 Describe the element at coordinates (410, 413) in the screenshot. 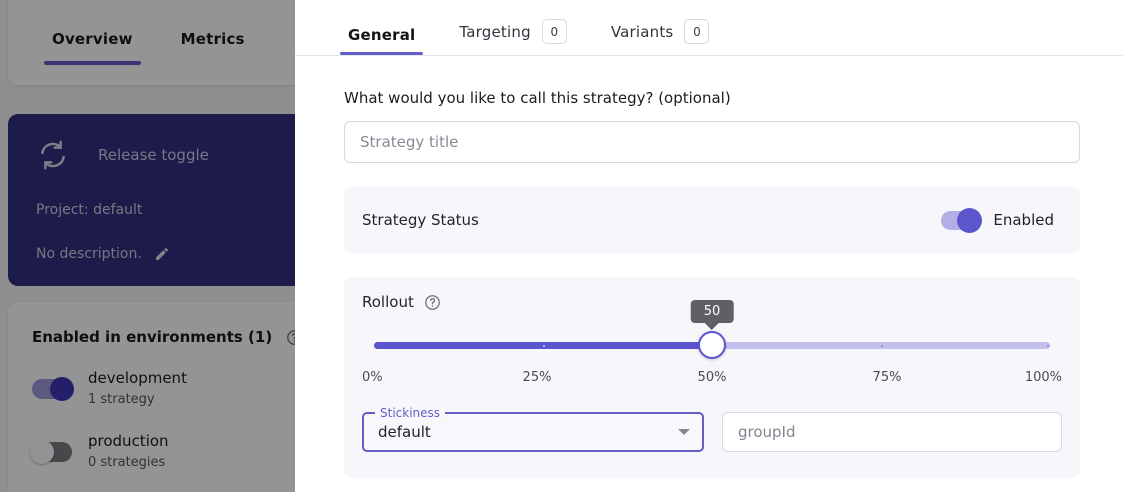

I see `stickiness-label: Stickiness` at that location.